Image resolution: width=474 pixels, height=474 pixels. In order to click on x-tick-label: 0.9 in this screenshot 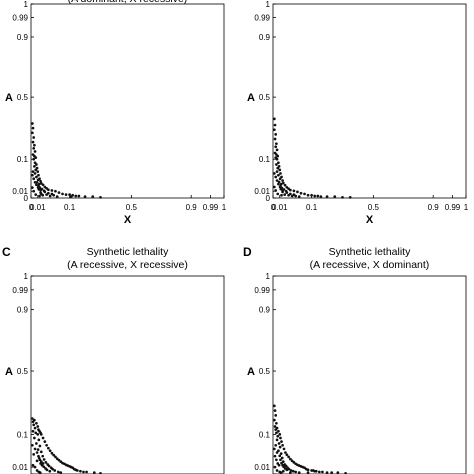, I will do `click(192, 207)`.